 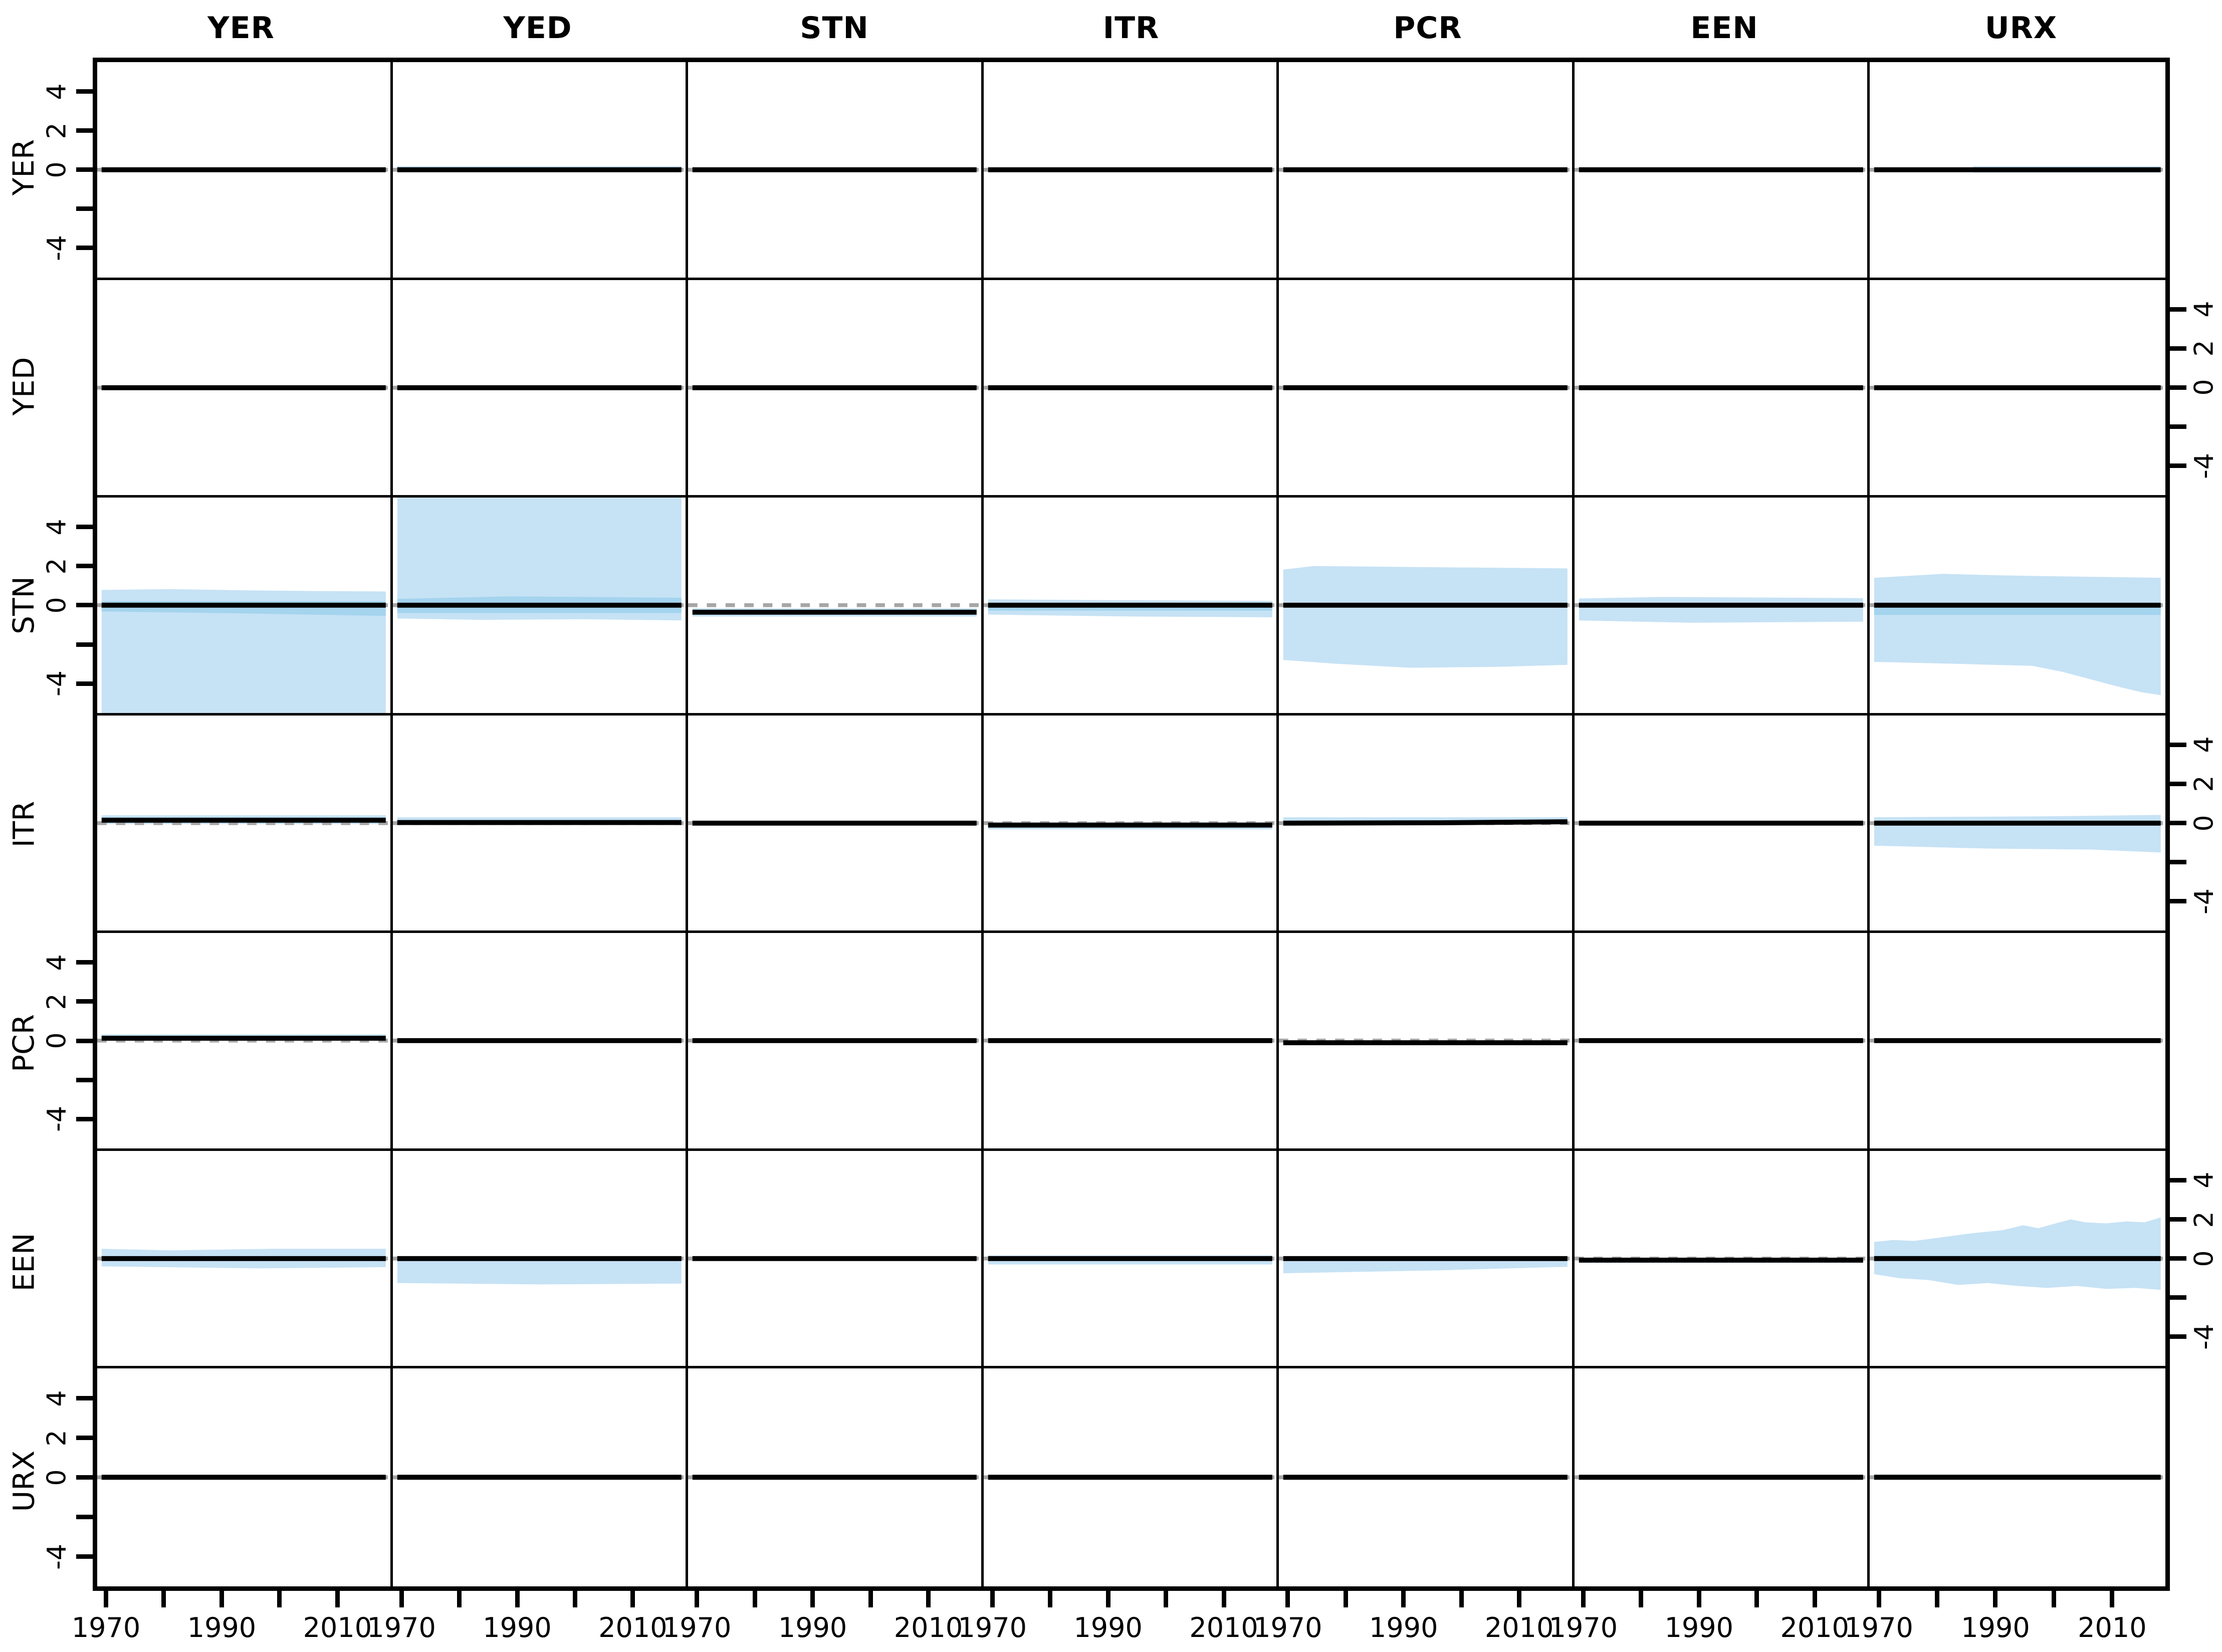 What do you see at coordinates (1427, 1477) in the screenshot?
I see `panel-urx-pcr` at bounding box center [1427, 1477].